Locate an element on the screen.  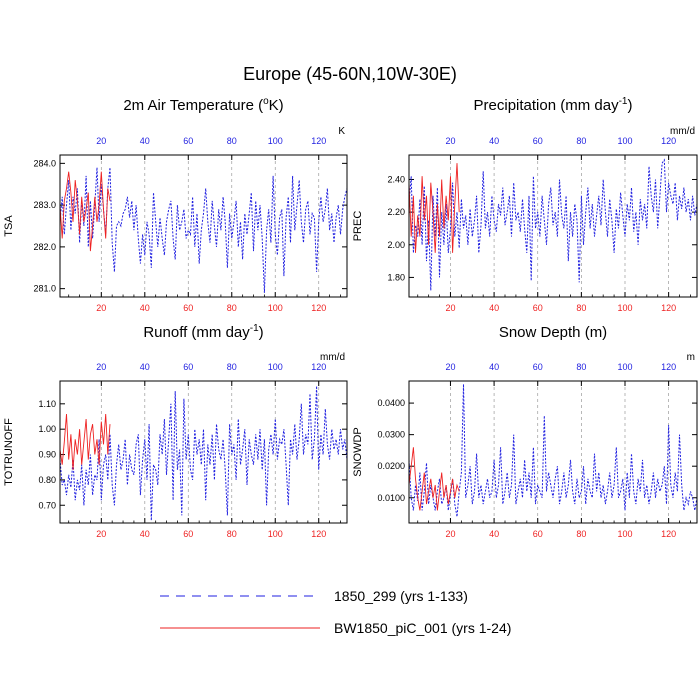
y-axis-label: PREC is located at coordinates (358, 226).